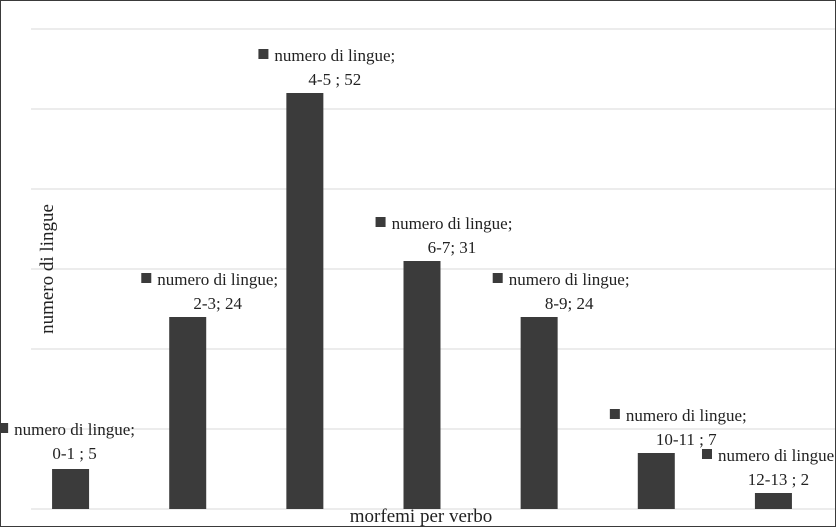  I want to click on x-axis-title: morfemi per verbo, so click(421, 516).